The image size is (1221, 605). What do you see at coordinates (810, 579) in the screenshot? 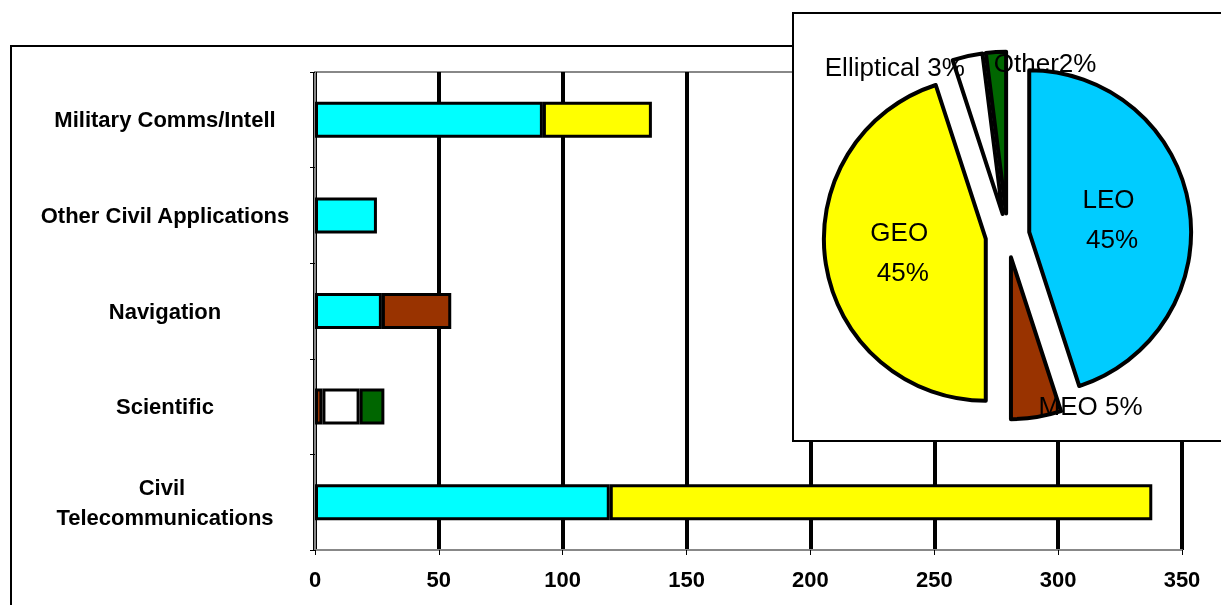
I see `x-tick-label: 200` at bounding box center [810, 579].